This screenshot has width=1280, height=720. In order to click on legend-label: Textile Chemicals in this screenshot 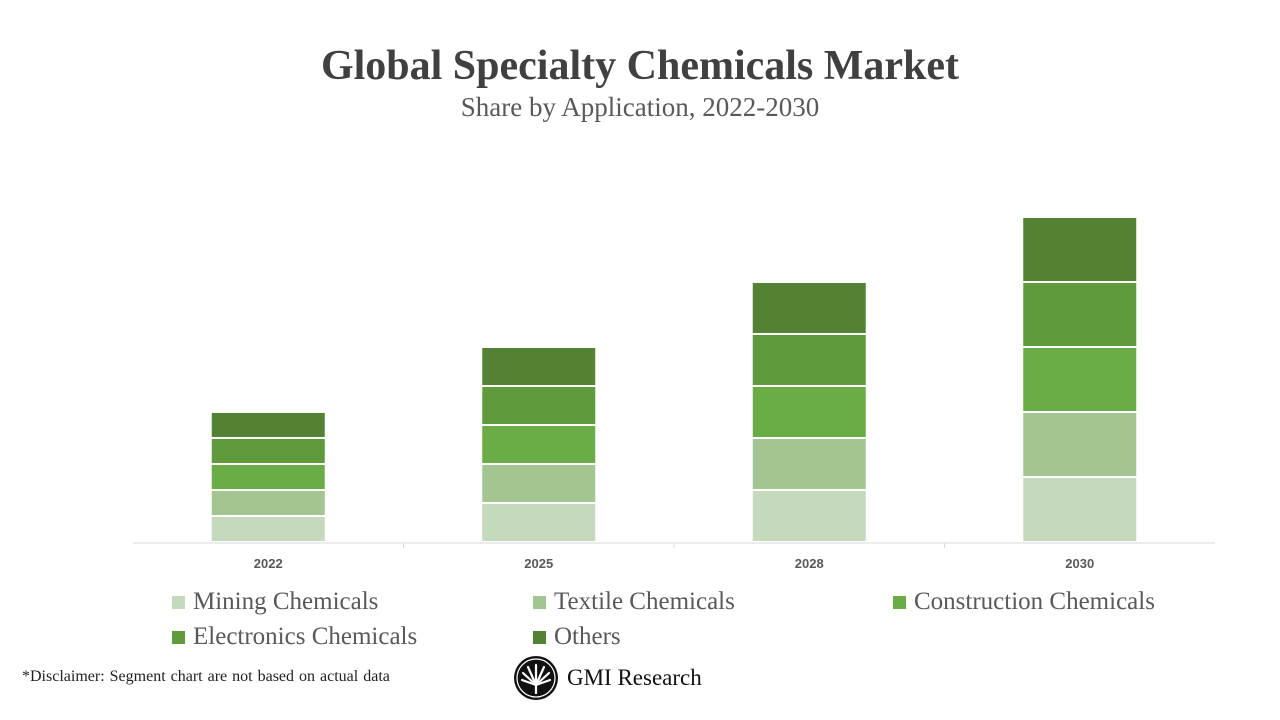, I will do `click(644, 601)`.